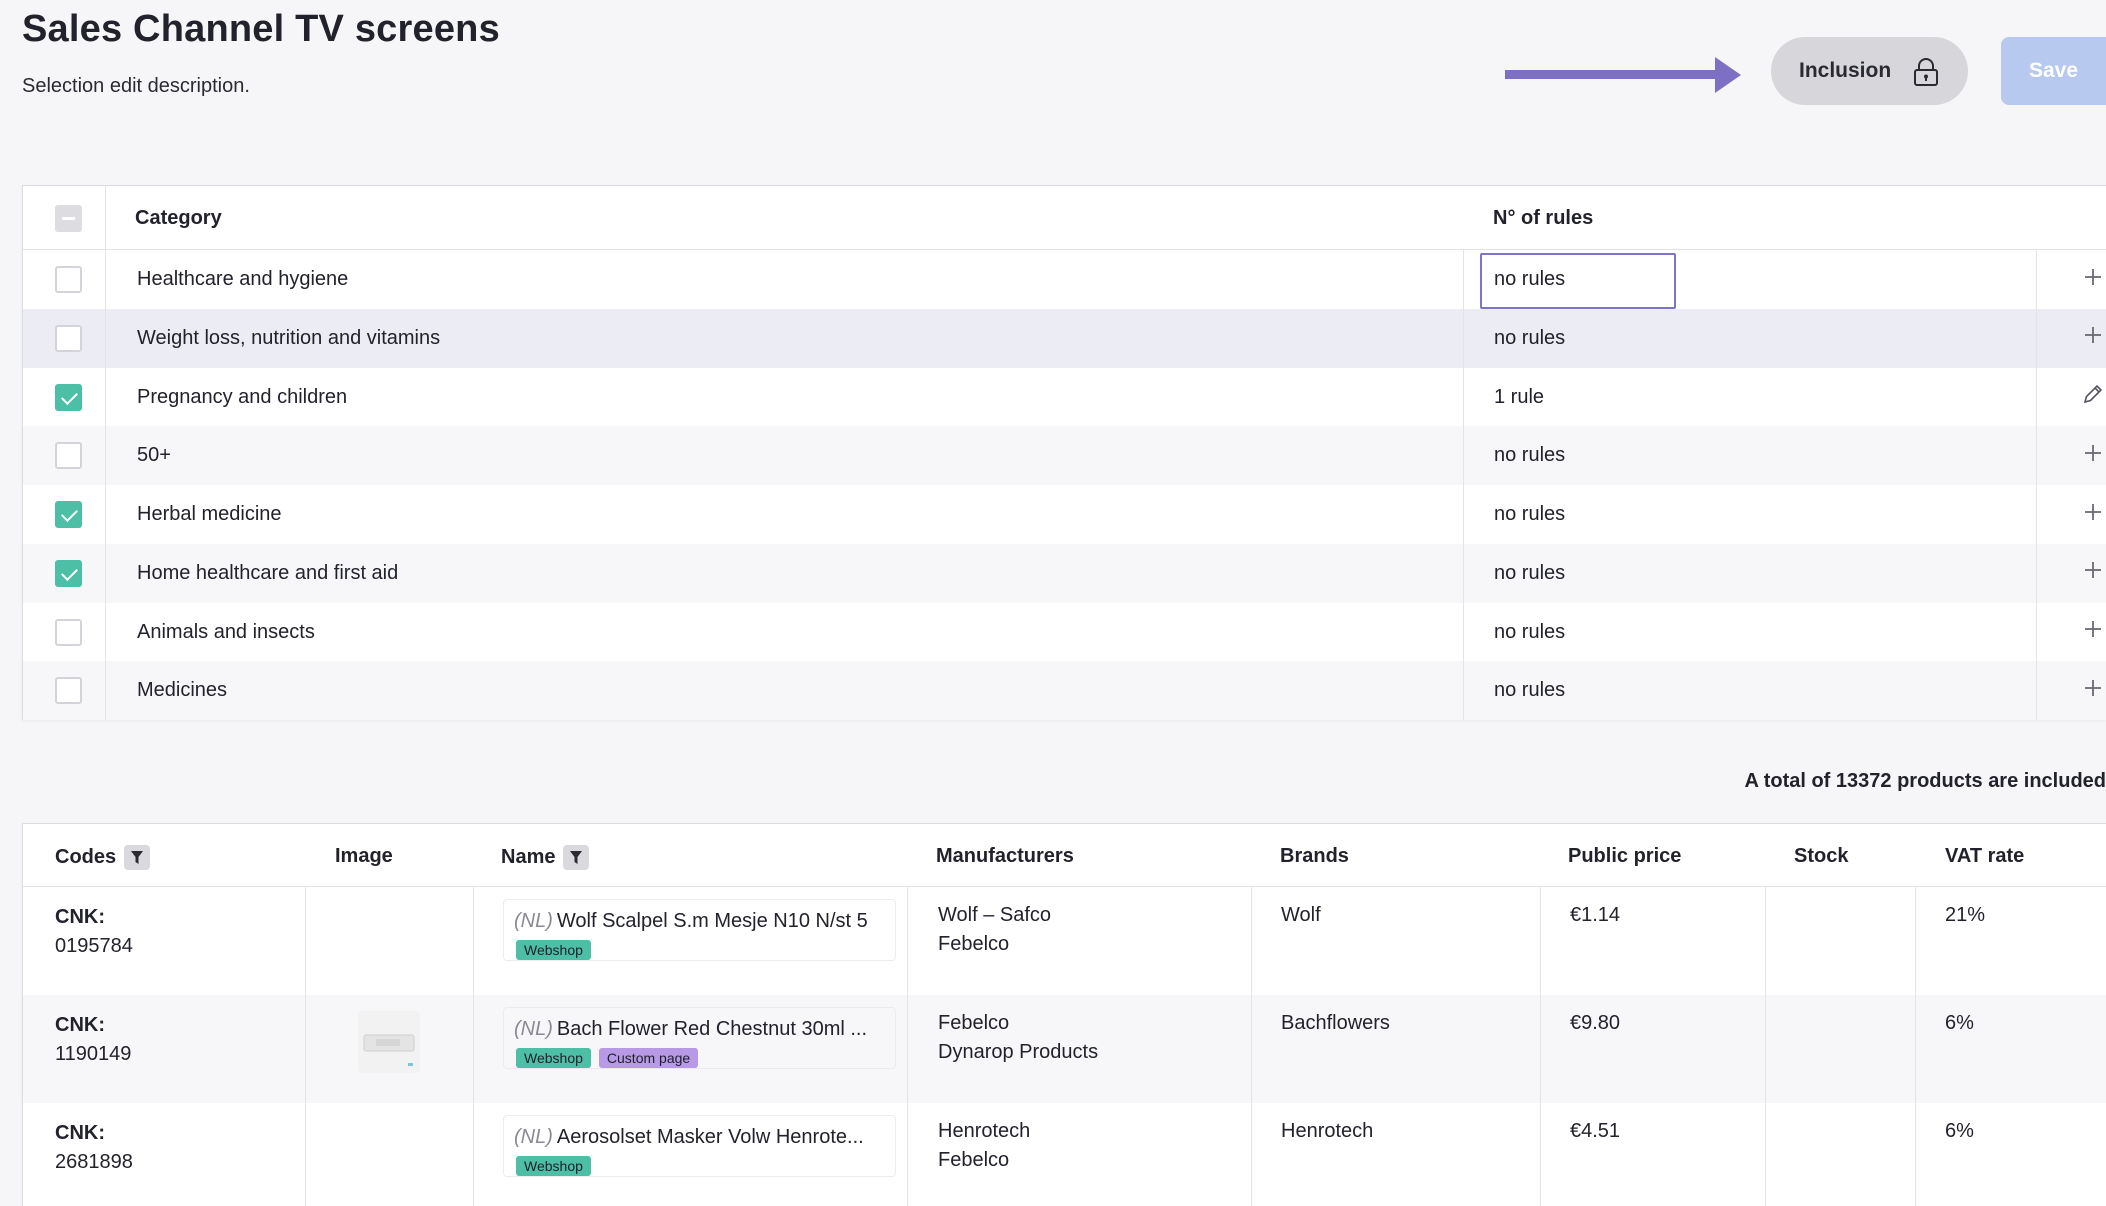 Image resolution: width=2106 pixels, height=1206 pixels. Describe the element at coordinates (1595, 1131) in the screenshot. I see `public-price: €4.51` at that location.